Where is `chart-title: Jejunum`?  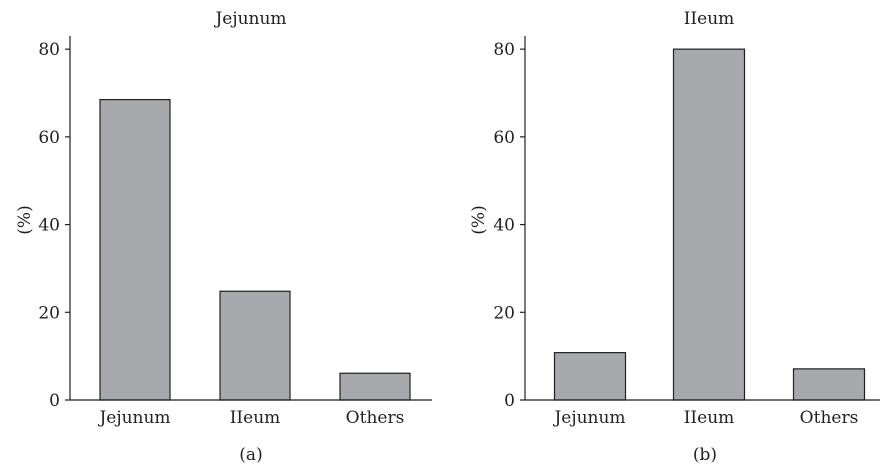 chart-title: Jejunum is located at coordinates (249, 19).